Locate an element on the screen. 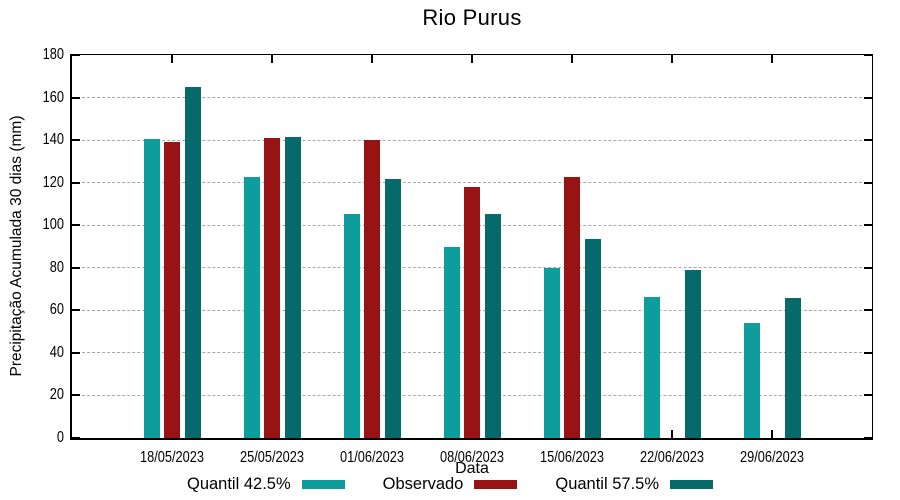  y-tick-label: 120 is located at coordinates (53, 182).